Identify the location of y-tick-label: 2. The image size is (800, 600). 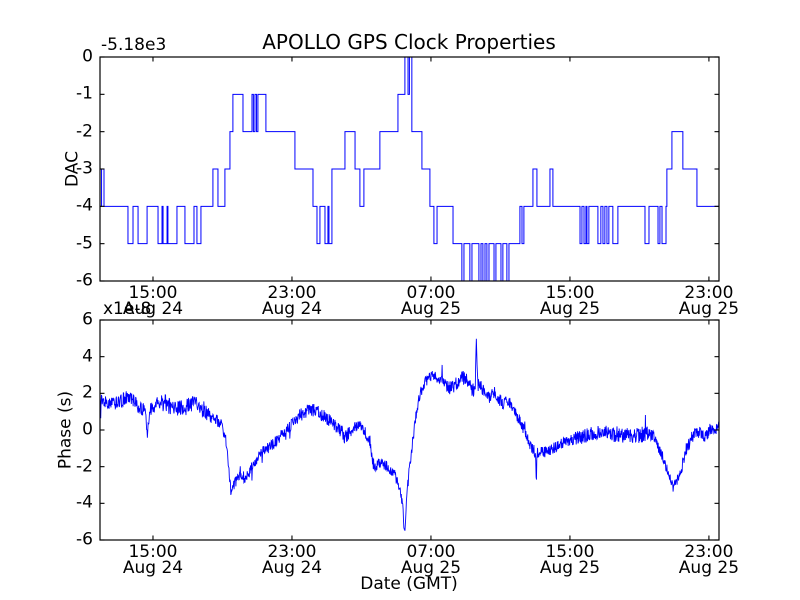
(87, 392).